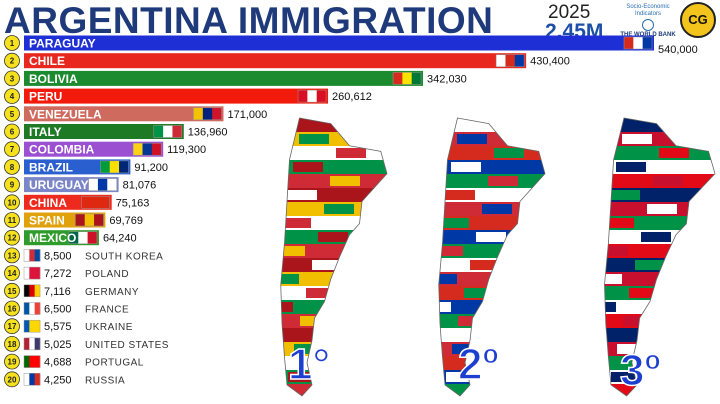 The height and width of the screenshot is (404, 720). What do you see at coordinates (47, 221) in the screenshot?
I see `bar-label-spain: SPAIN` at bounding box center [47, 221].